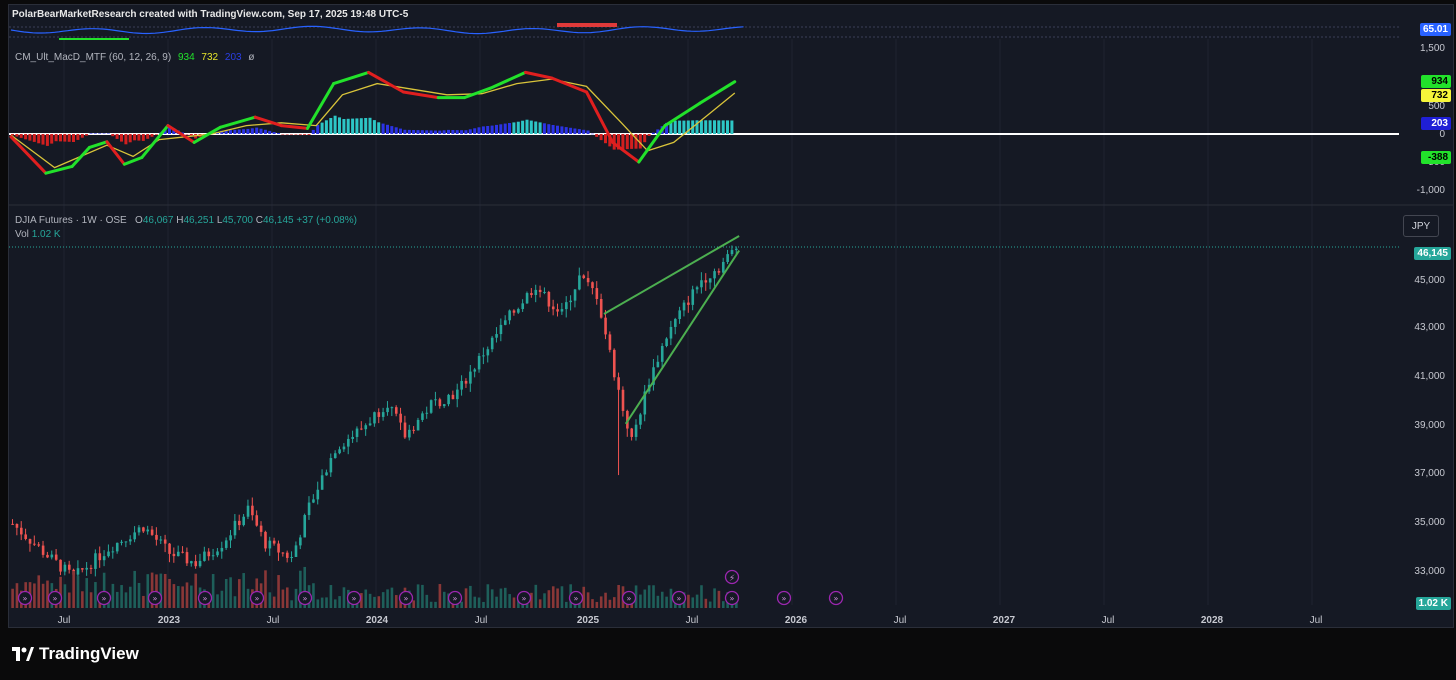 The image size is (1456, 680). Describe the element at coordinates (186, 57) in the screenshot. I see `macd-value: 934` at that location.